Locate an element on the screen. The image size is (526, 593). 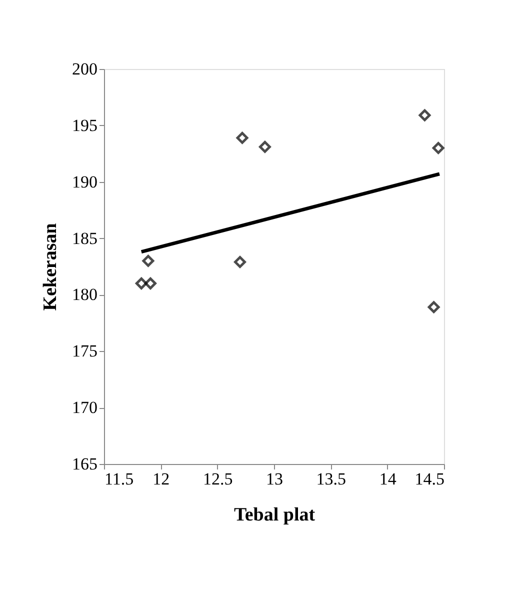
y-tick-label: 190 is located at coordinates (85, 182).